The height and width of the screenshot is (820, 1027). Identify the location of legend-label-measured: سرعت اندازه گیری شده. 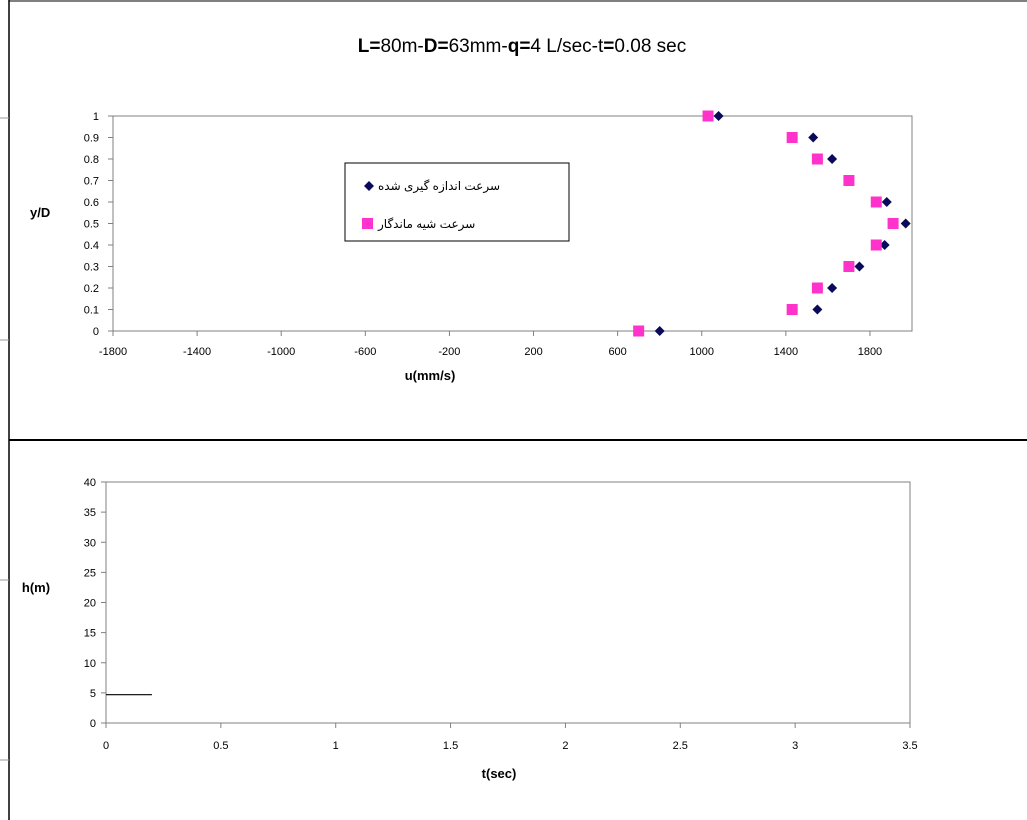
(439, 186).